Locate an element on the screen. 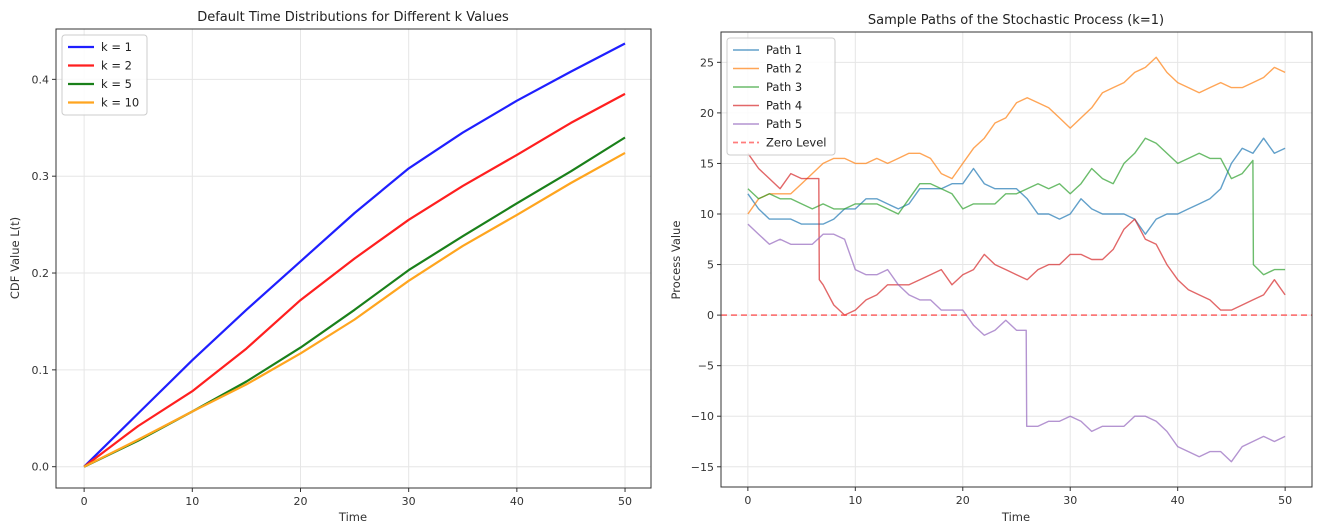 The width and height of the screenshot is (1320, 528). y-tick-label: −5 is located at coordinates (706, 366).